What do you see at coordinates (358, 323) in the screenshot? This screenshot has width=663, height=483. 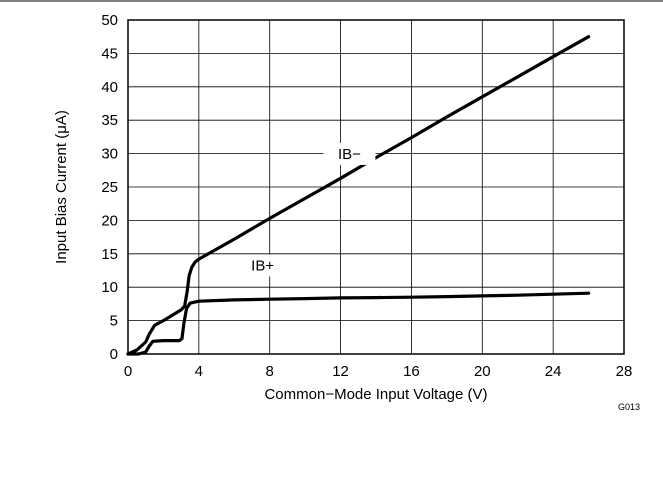 I see `series-line-ib-plus` at bounding box center [358, 323].